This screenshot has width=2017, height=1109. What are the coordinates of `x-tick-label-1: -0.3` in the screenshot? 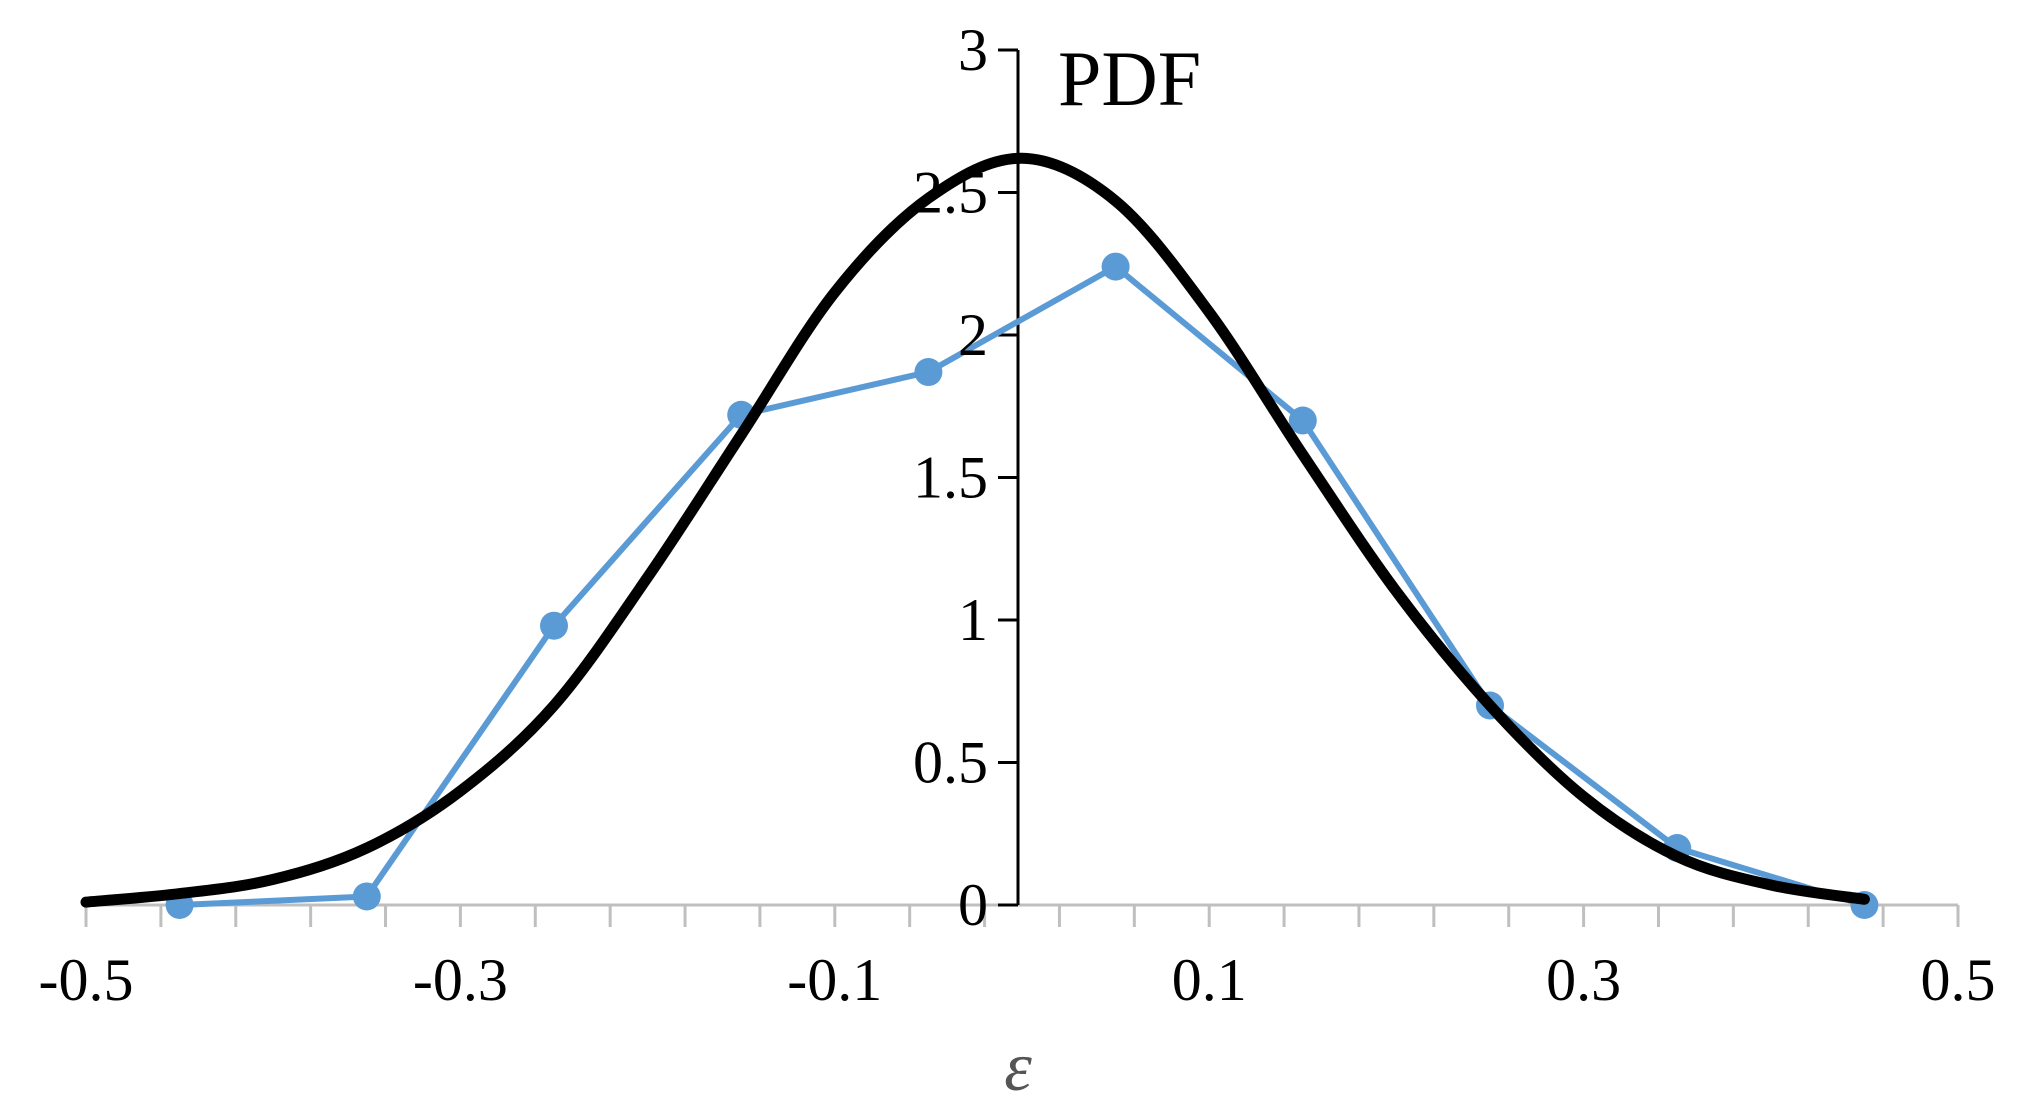 It's located at (460, 980).